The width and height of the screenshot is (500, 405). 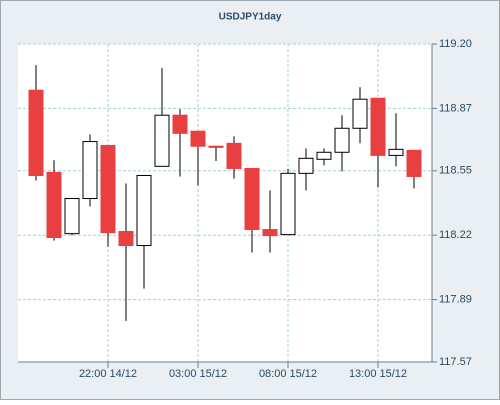 What do you see at coordinates (108, 374) in the screenshot?
I see `x-tick-label: 22:00 14/12` at bounding box center [108, 374].